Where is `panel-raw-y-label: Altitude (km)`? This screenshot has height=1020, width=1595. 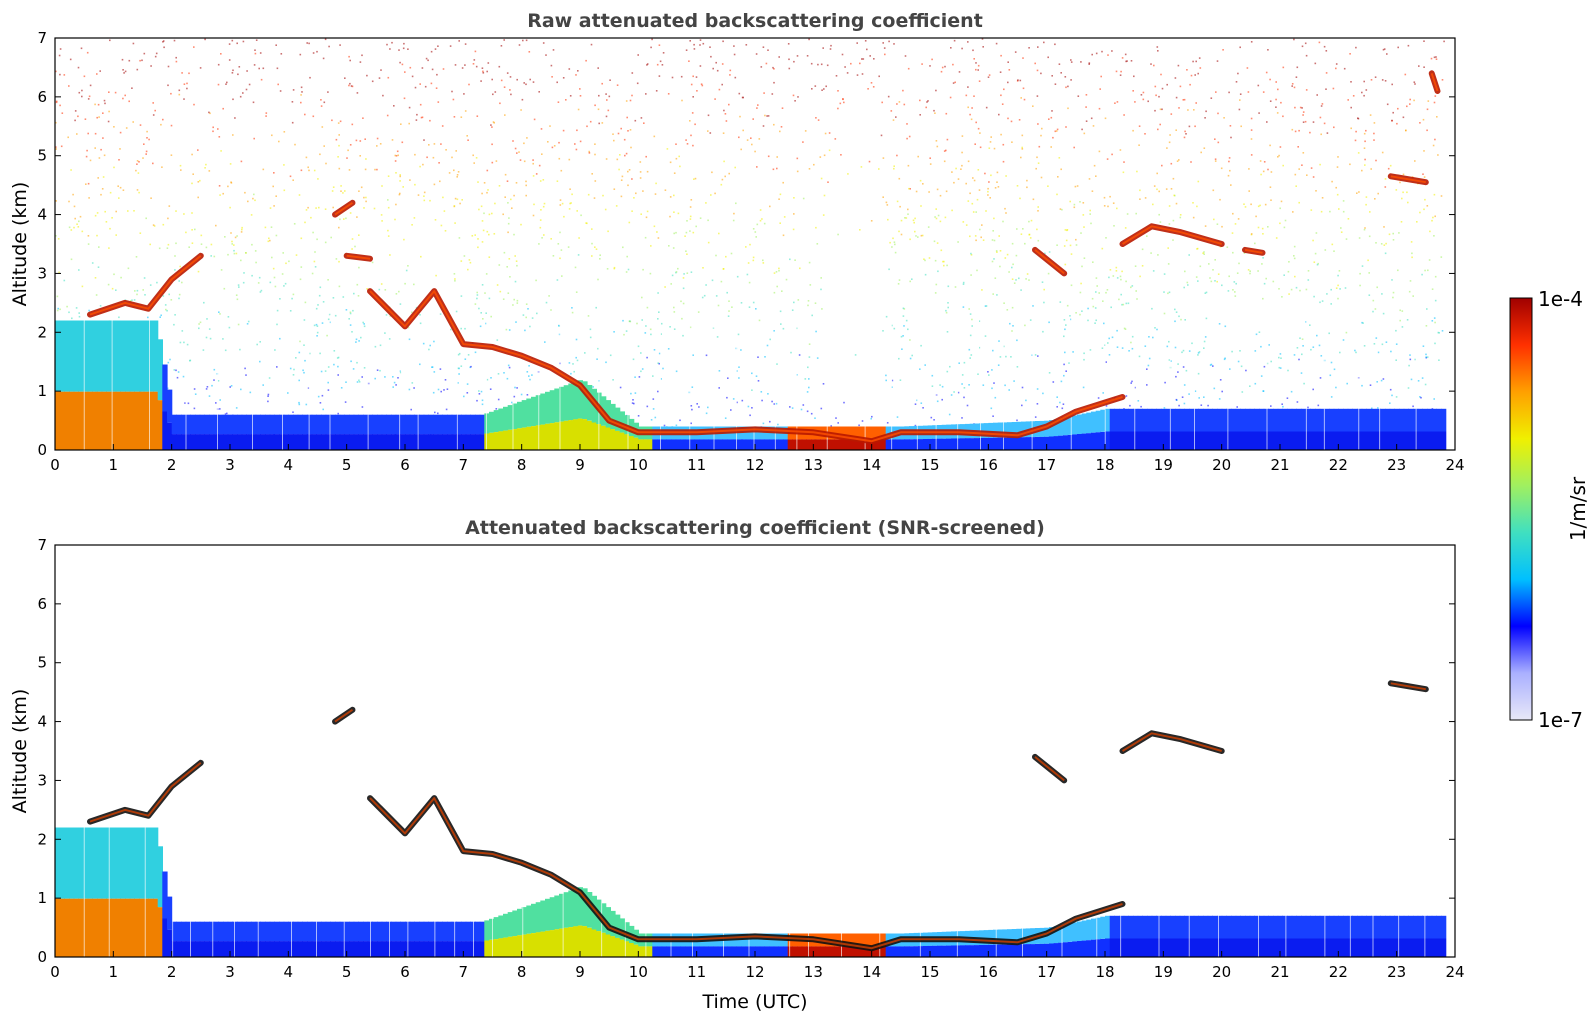
panel-raw-y-label: Altitude (km) is located at coordinates (20, 244).